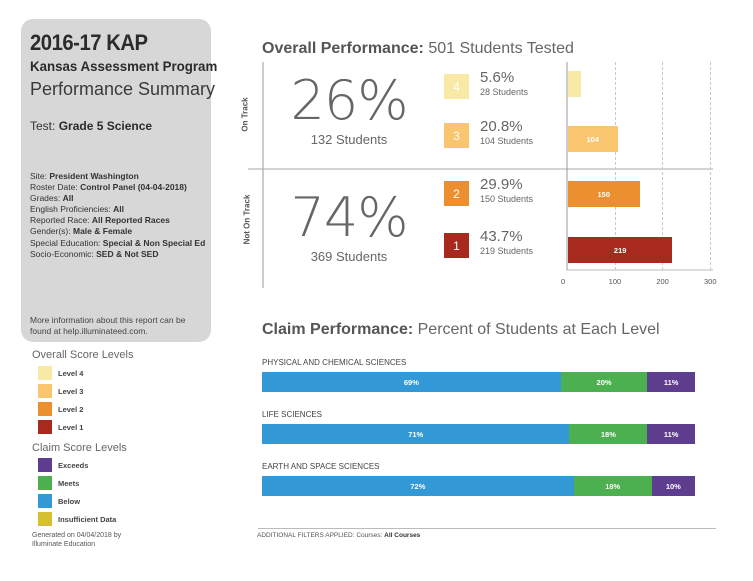  Describe the element at coordinates (402, 535) in the screenshot. I see `footer-courses-value: All Courses` at that location.